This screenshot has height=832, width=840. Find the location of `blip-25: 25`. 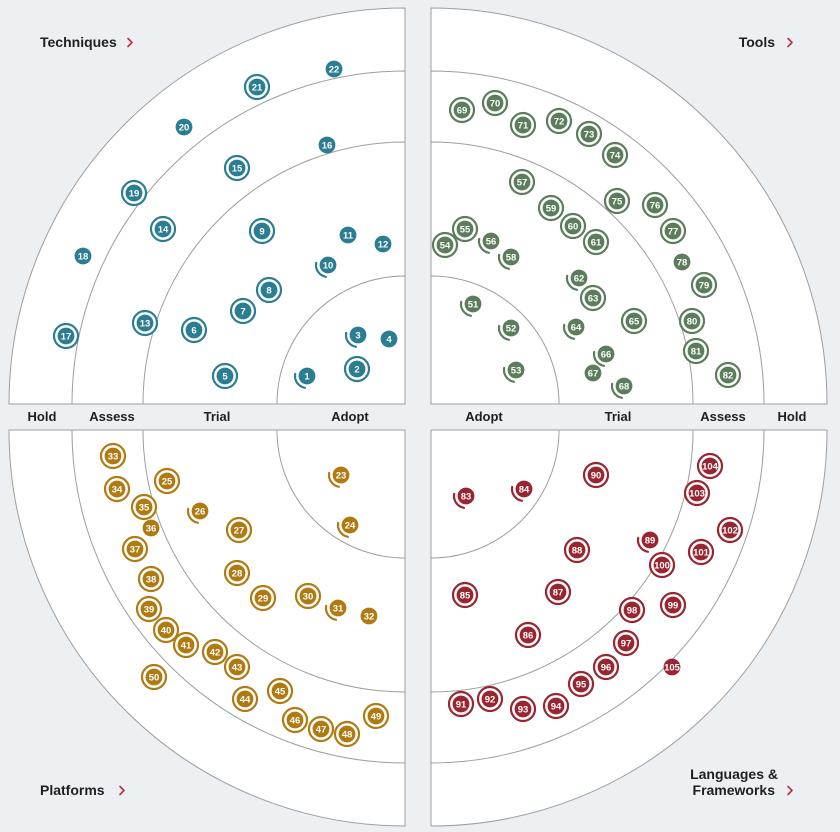

blip-25: 25 is located at coordinates (167, 481).